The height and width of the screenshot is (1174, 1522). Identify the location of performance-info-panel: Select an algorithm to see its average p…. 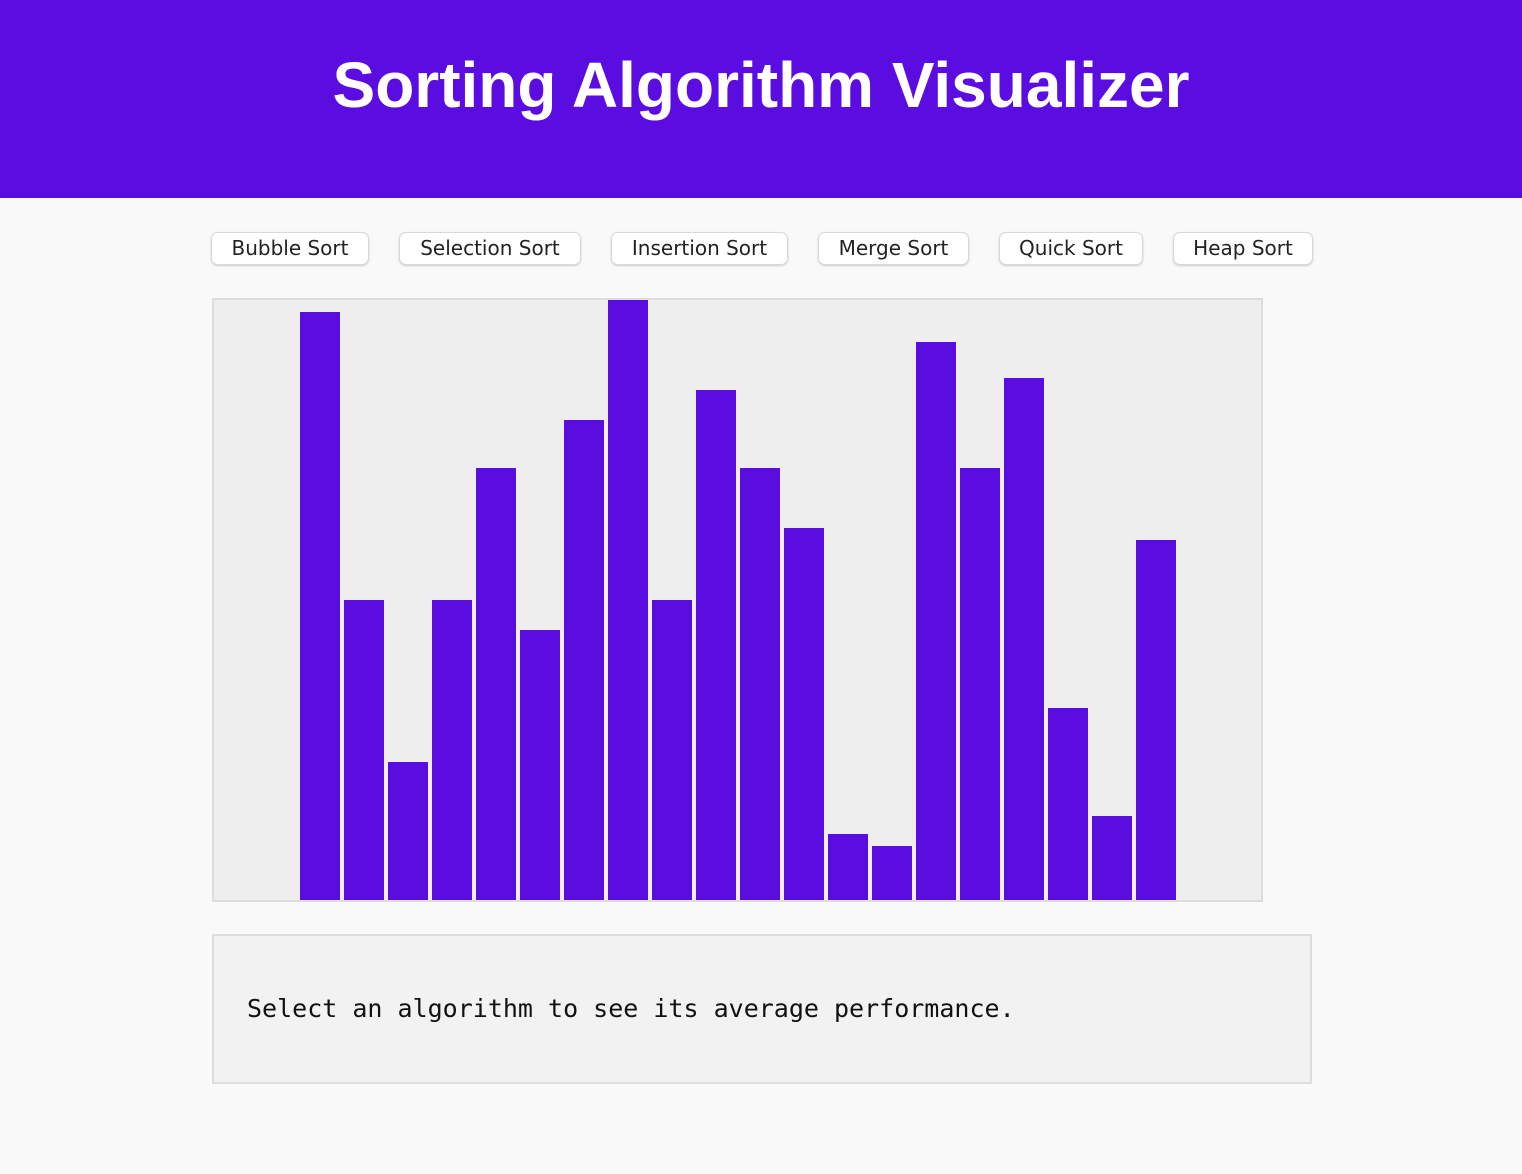
(762, 1009).